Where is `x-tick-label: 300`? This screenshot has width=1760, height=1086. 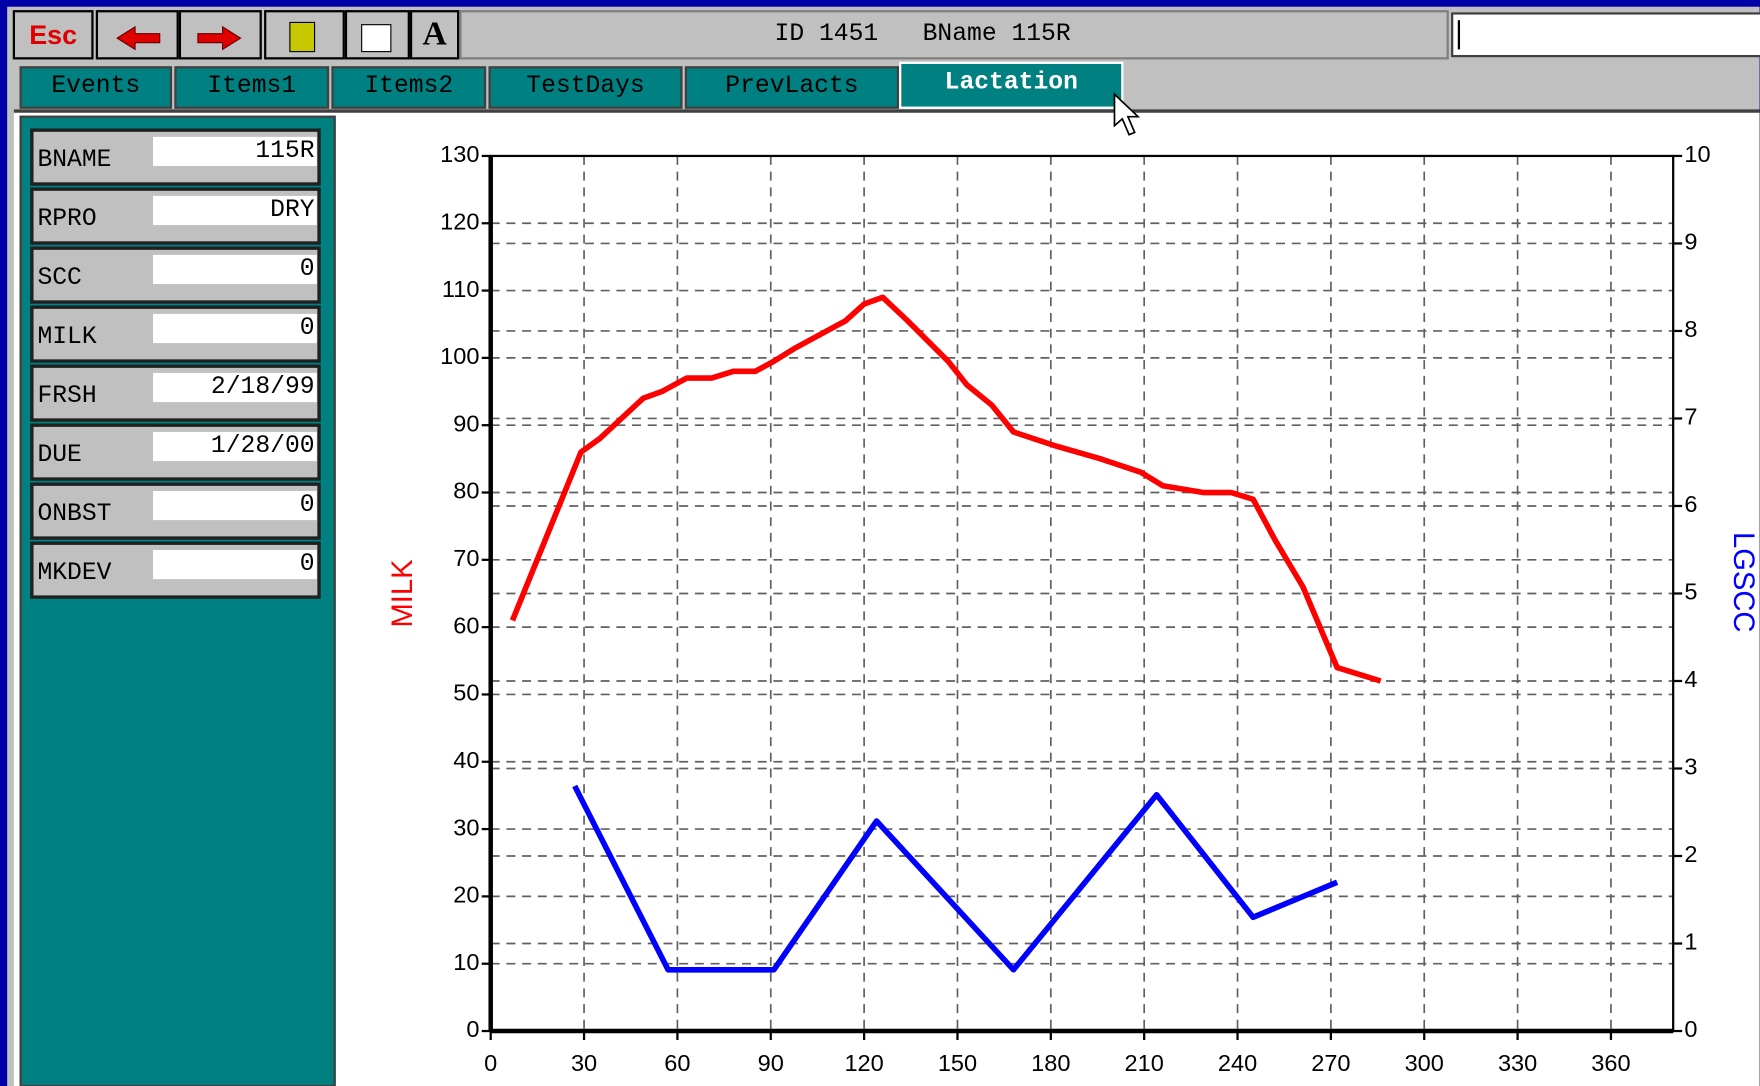 x-tick-label: 300 is located at coordinates (1424, 1063).